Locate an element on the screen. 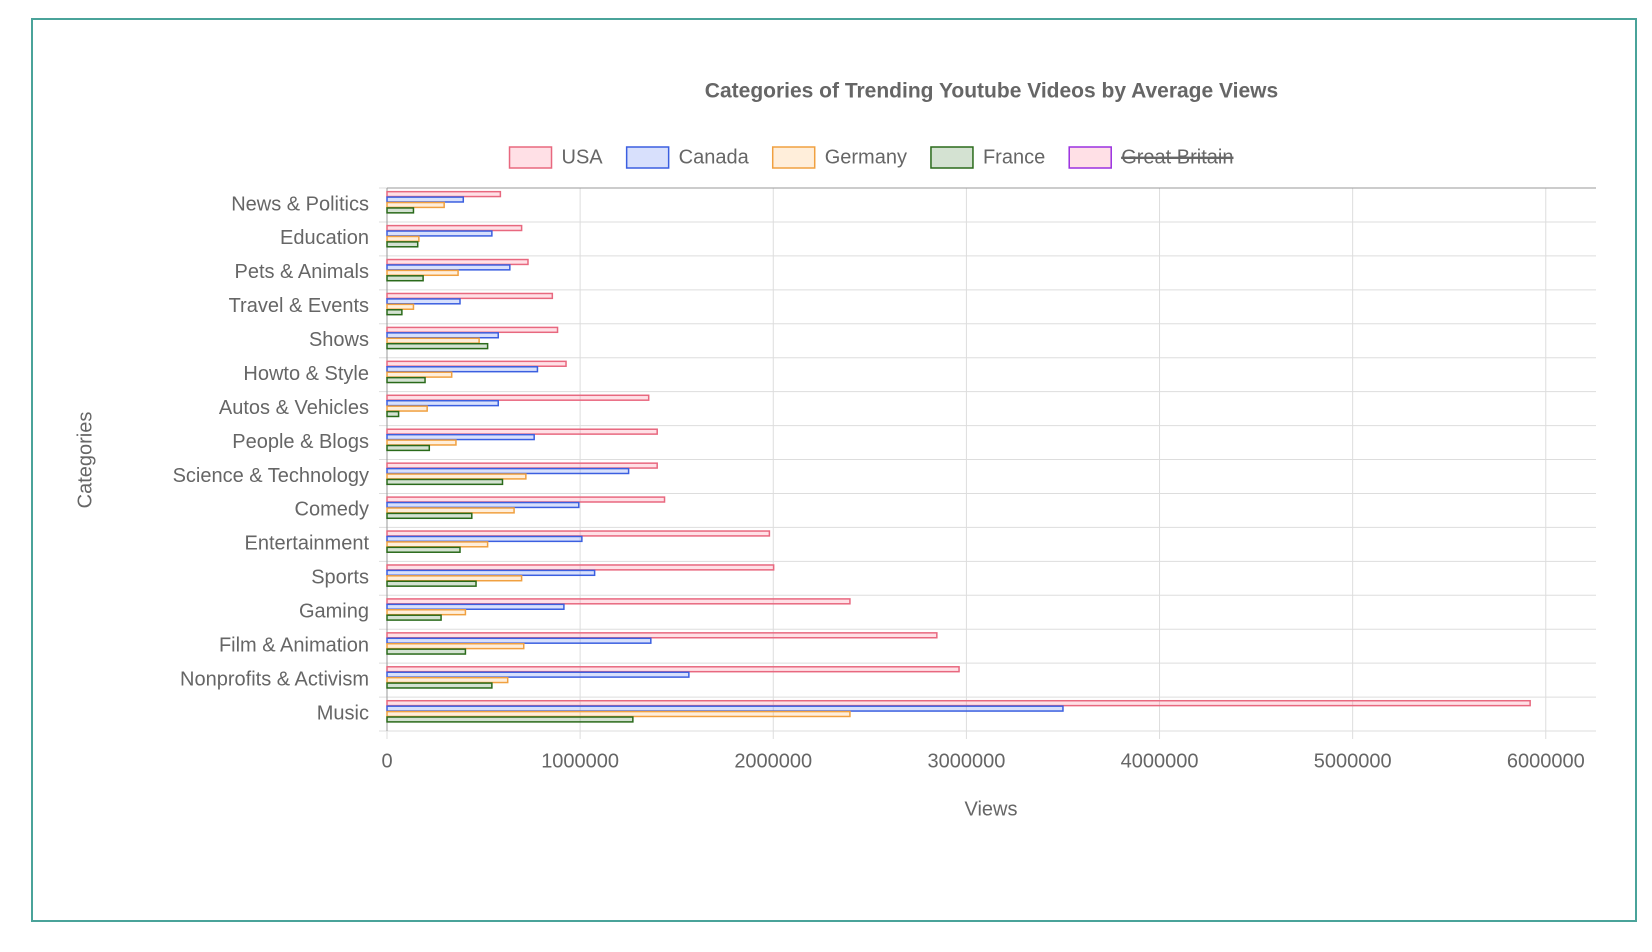  y-tick-label: Gaming is located at coordinates (334, 612).